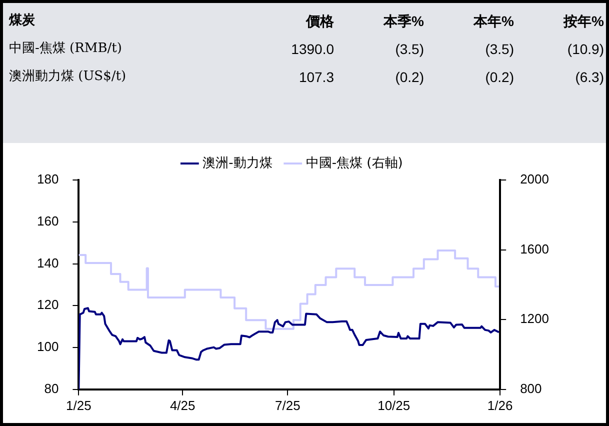  I want to click on y-tick-label: 80, so click(51, 388).